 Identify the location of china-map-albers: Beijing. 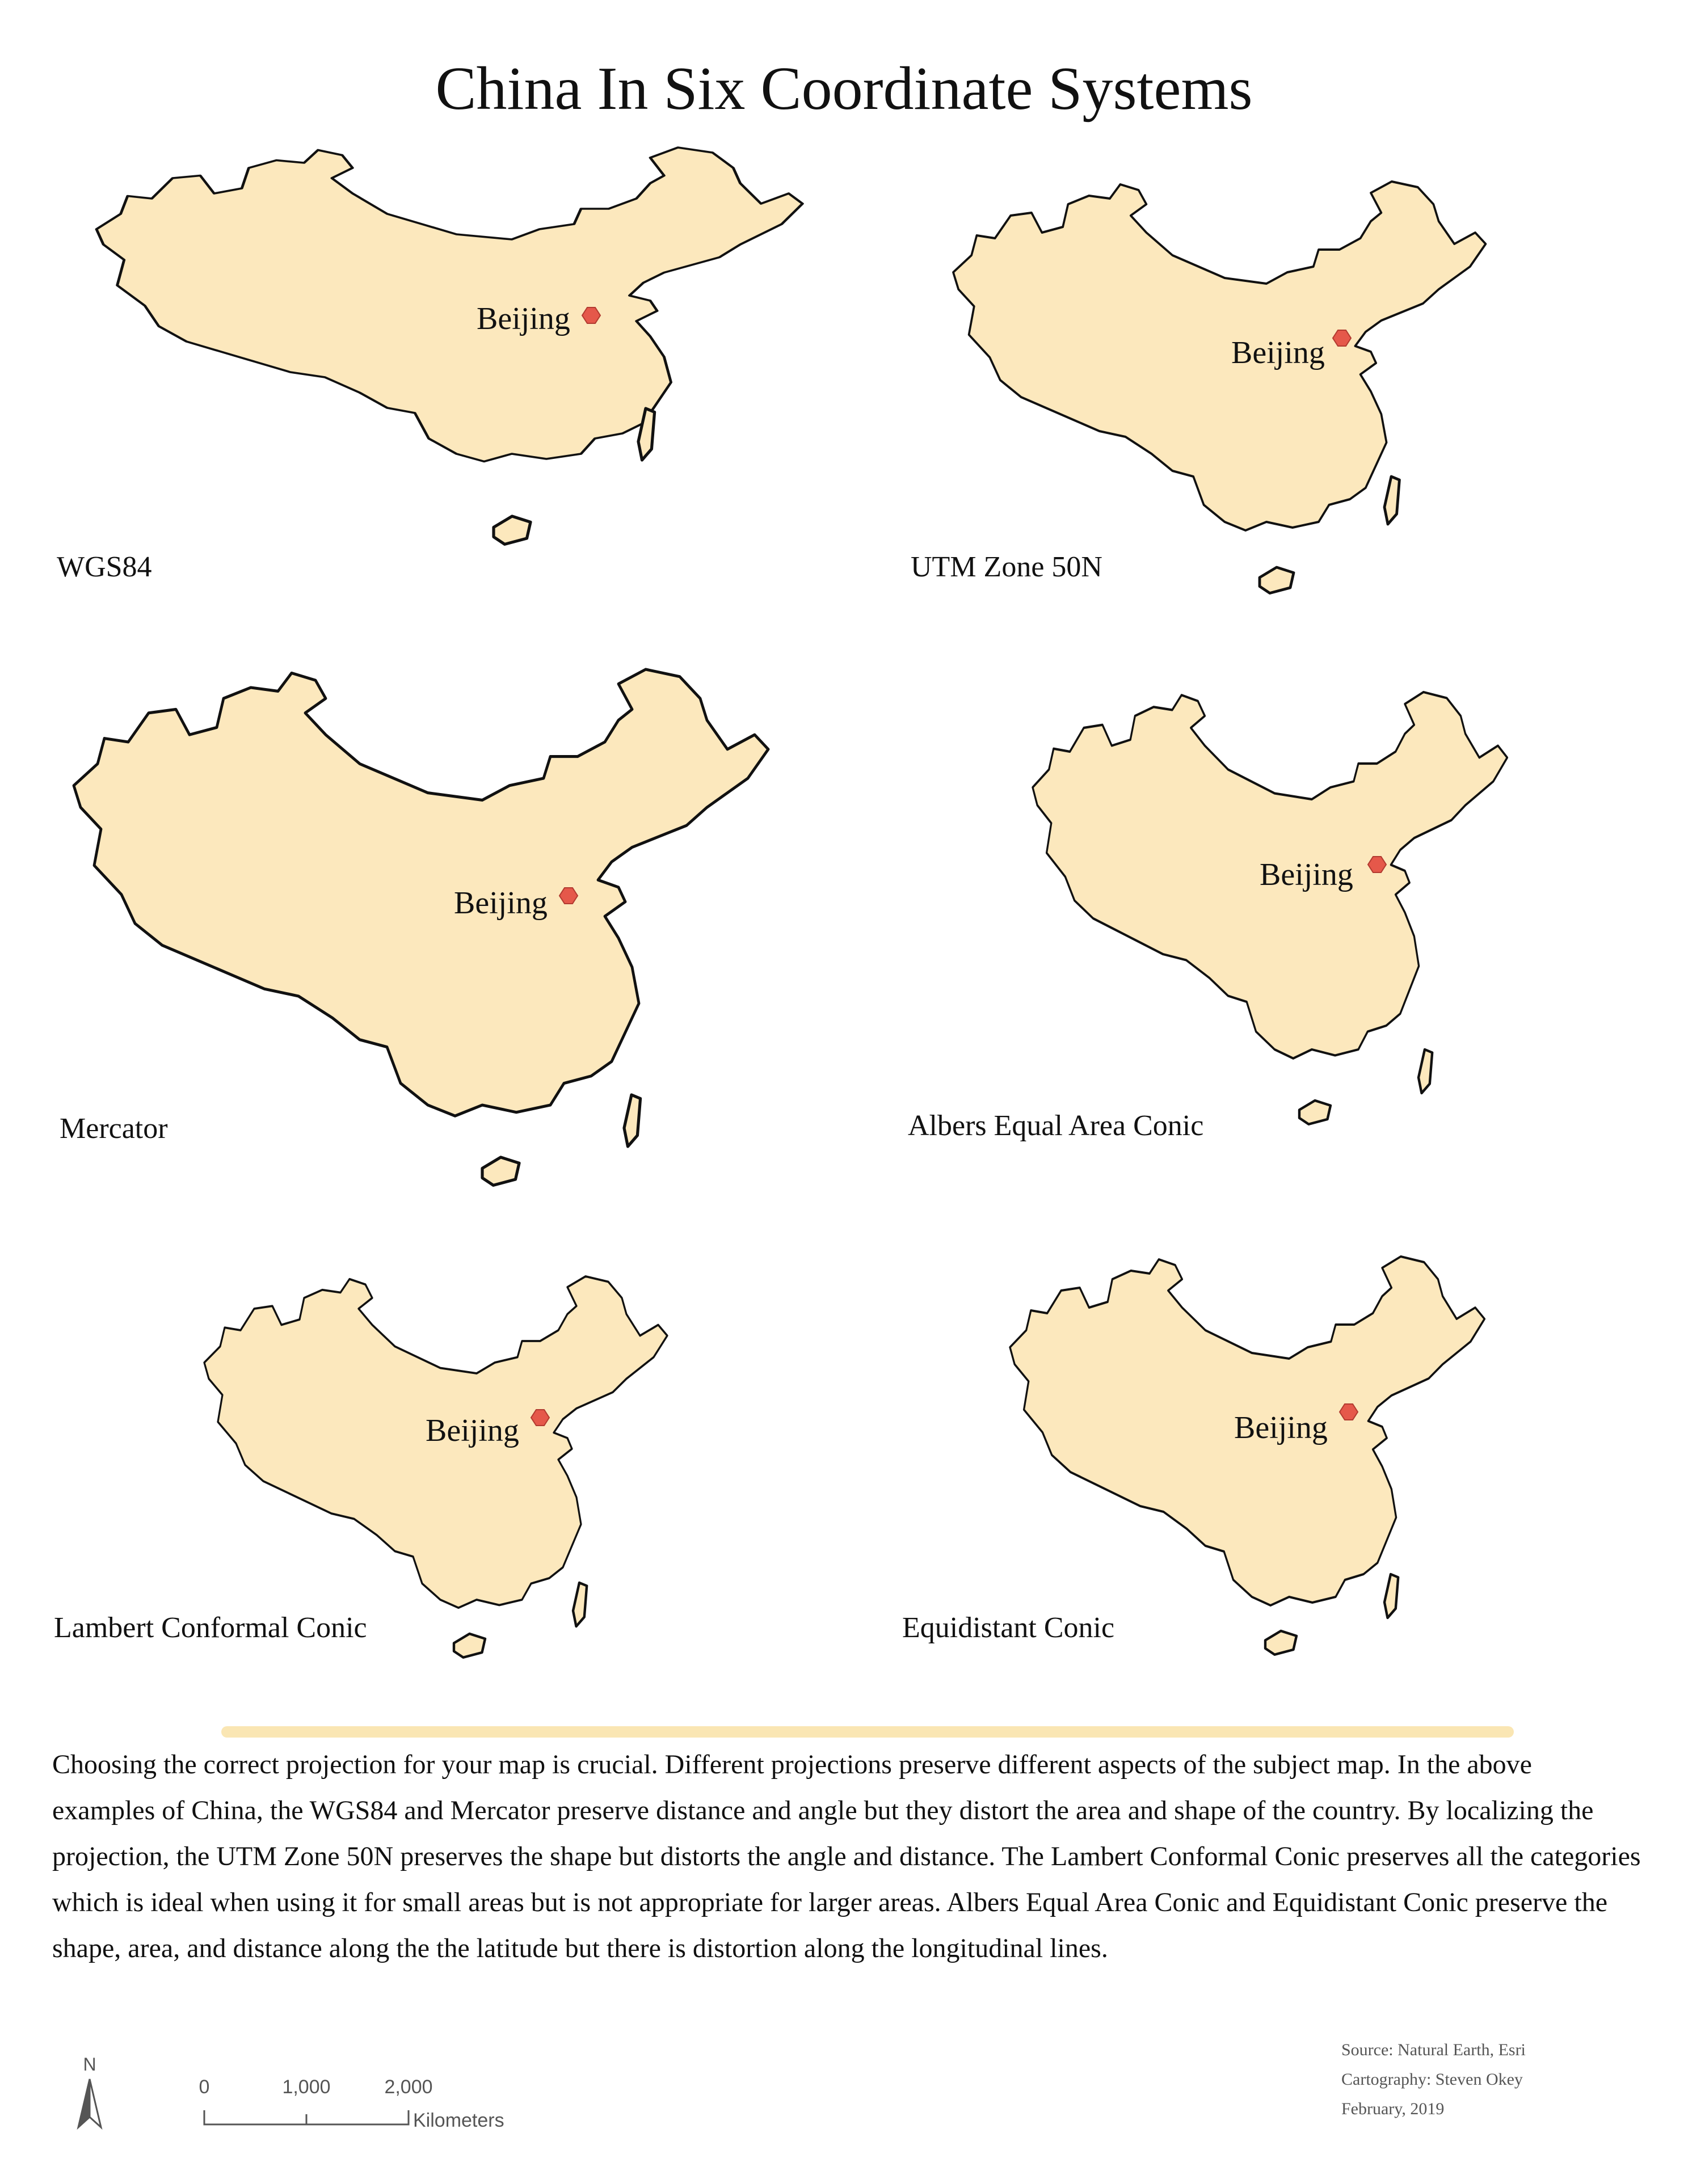
(1277, 913).